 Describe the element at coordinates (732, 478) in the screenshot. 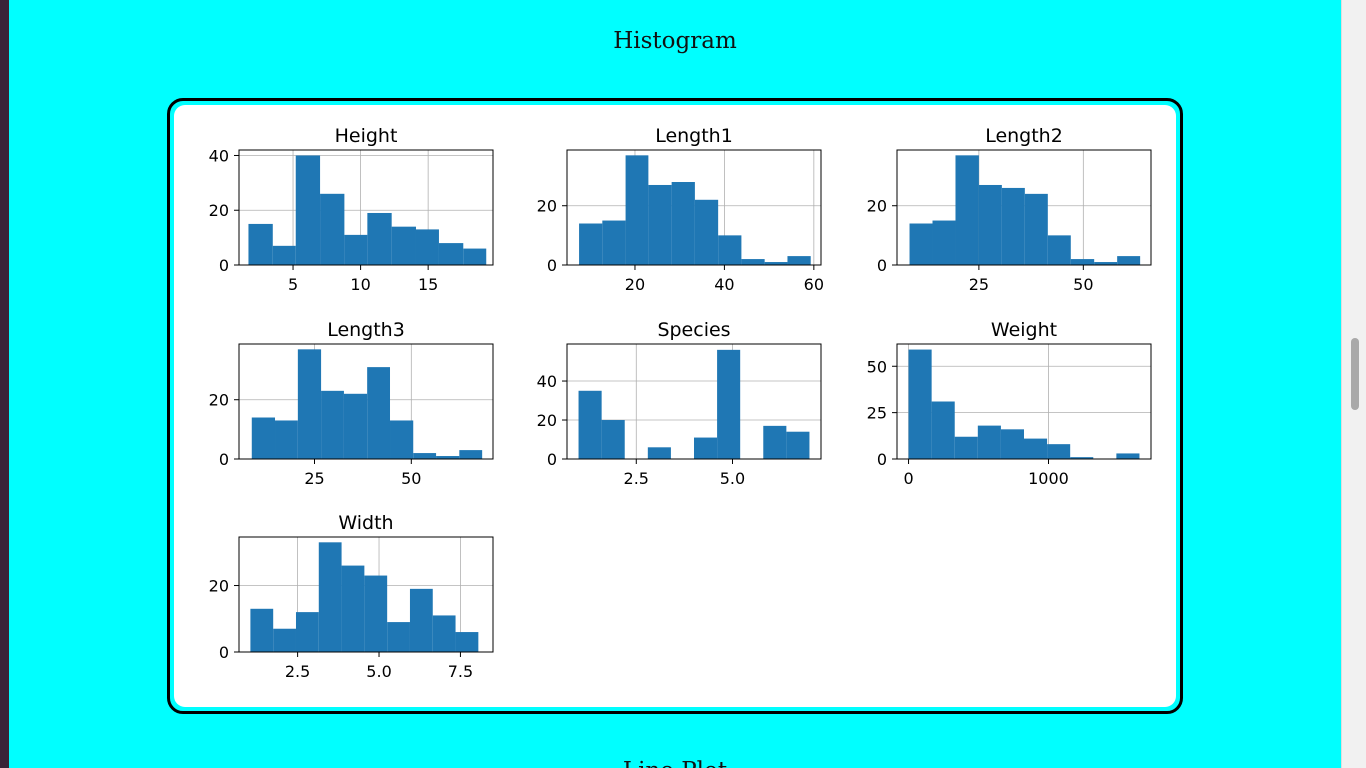

I see `species-x-tick-label: 5.0` at that location.